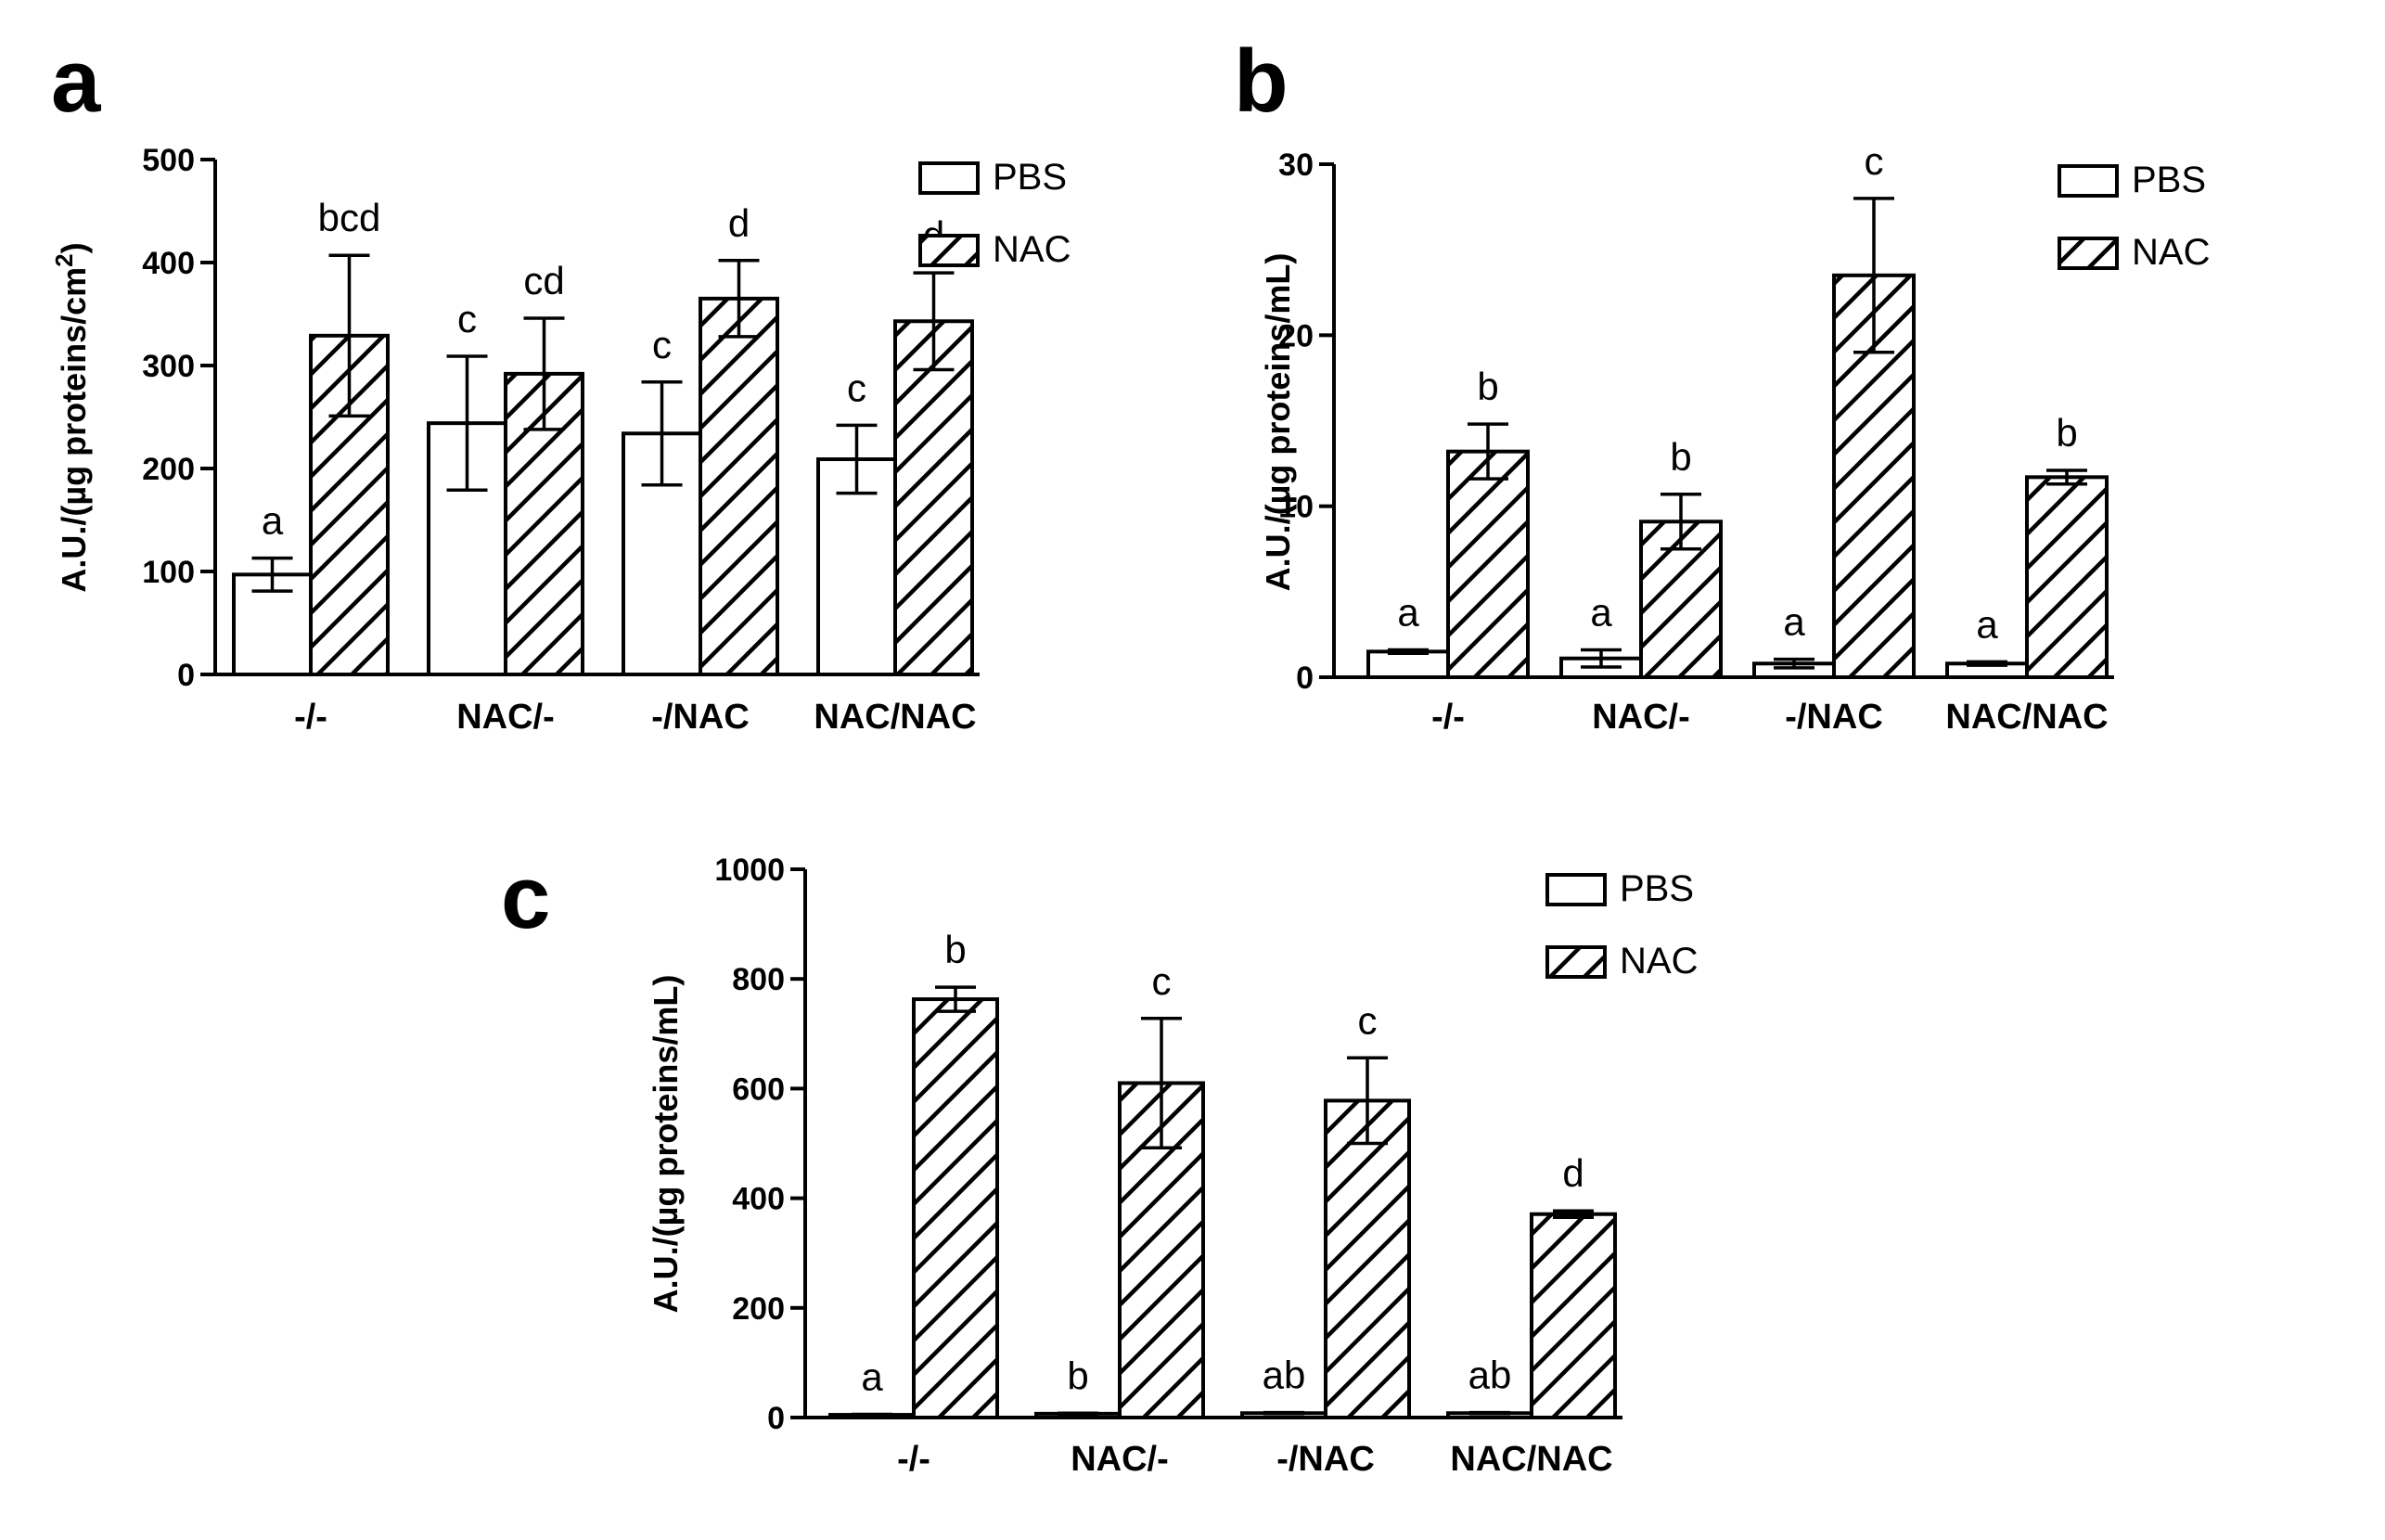 The image size is (2385, 1540). Describe the element at coordinates (1261, 81) in the screenshot. I see `panel-letter: b` at that location.